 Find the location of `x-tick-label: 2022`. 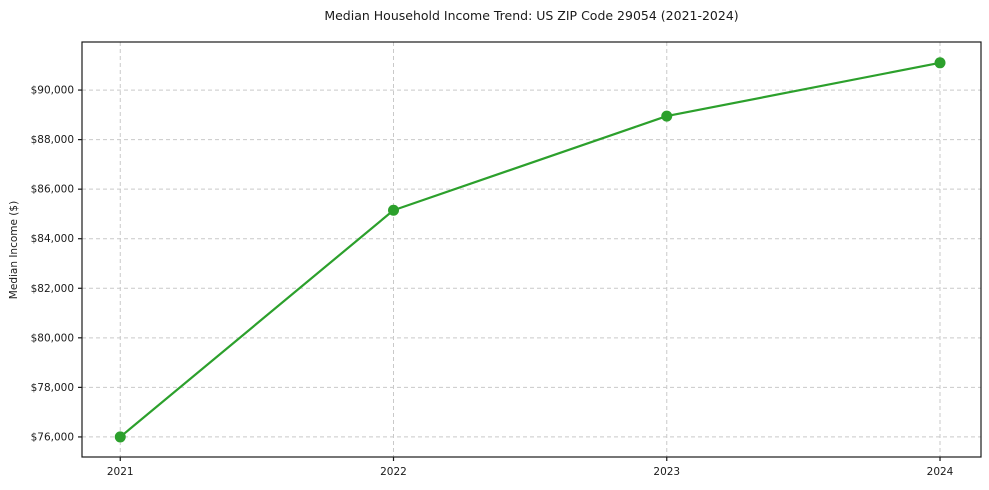

x-tick-label: 2022 is located at coordinates (393, 472).